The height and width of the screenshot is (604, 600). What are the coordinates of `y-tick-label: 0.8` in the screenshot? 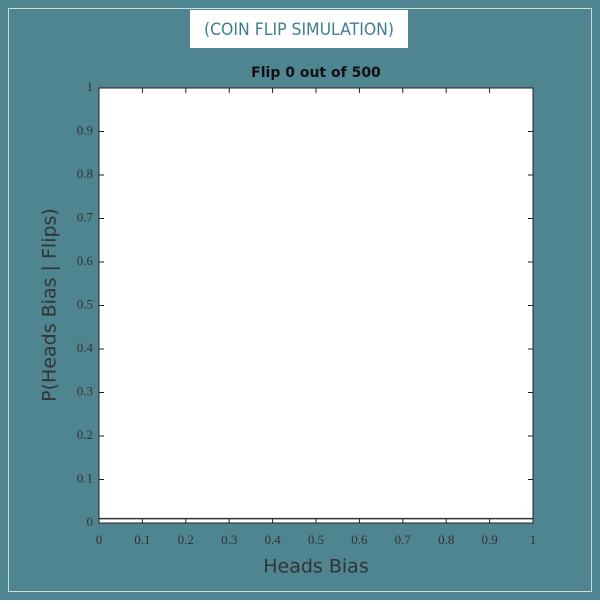 It's located at (85, 173).